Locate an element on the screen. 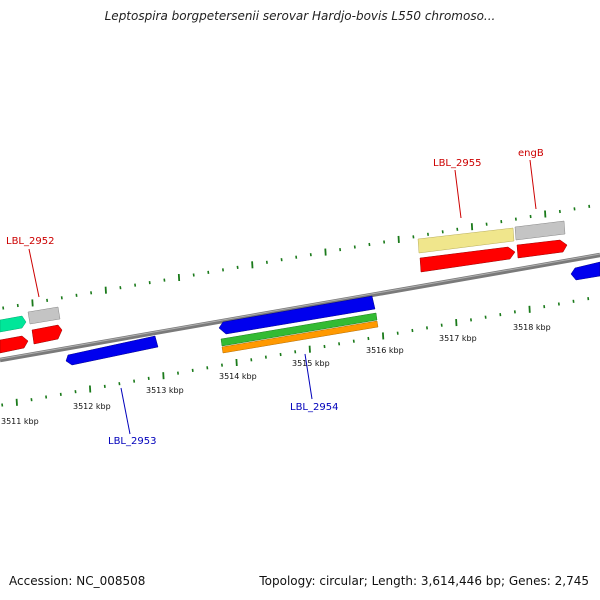 Image resolution: width=600 pixels, height=600 pixels. gene-green-cds is located at coordinates (299, 329).